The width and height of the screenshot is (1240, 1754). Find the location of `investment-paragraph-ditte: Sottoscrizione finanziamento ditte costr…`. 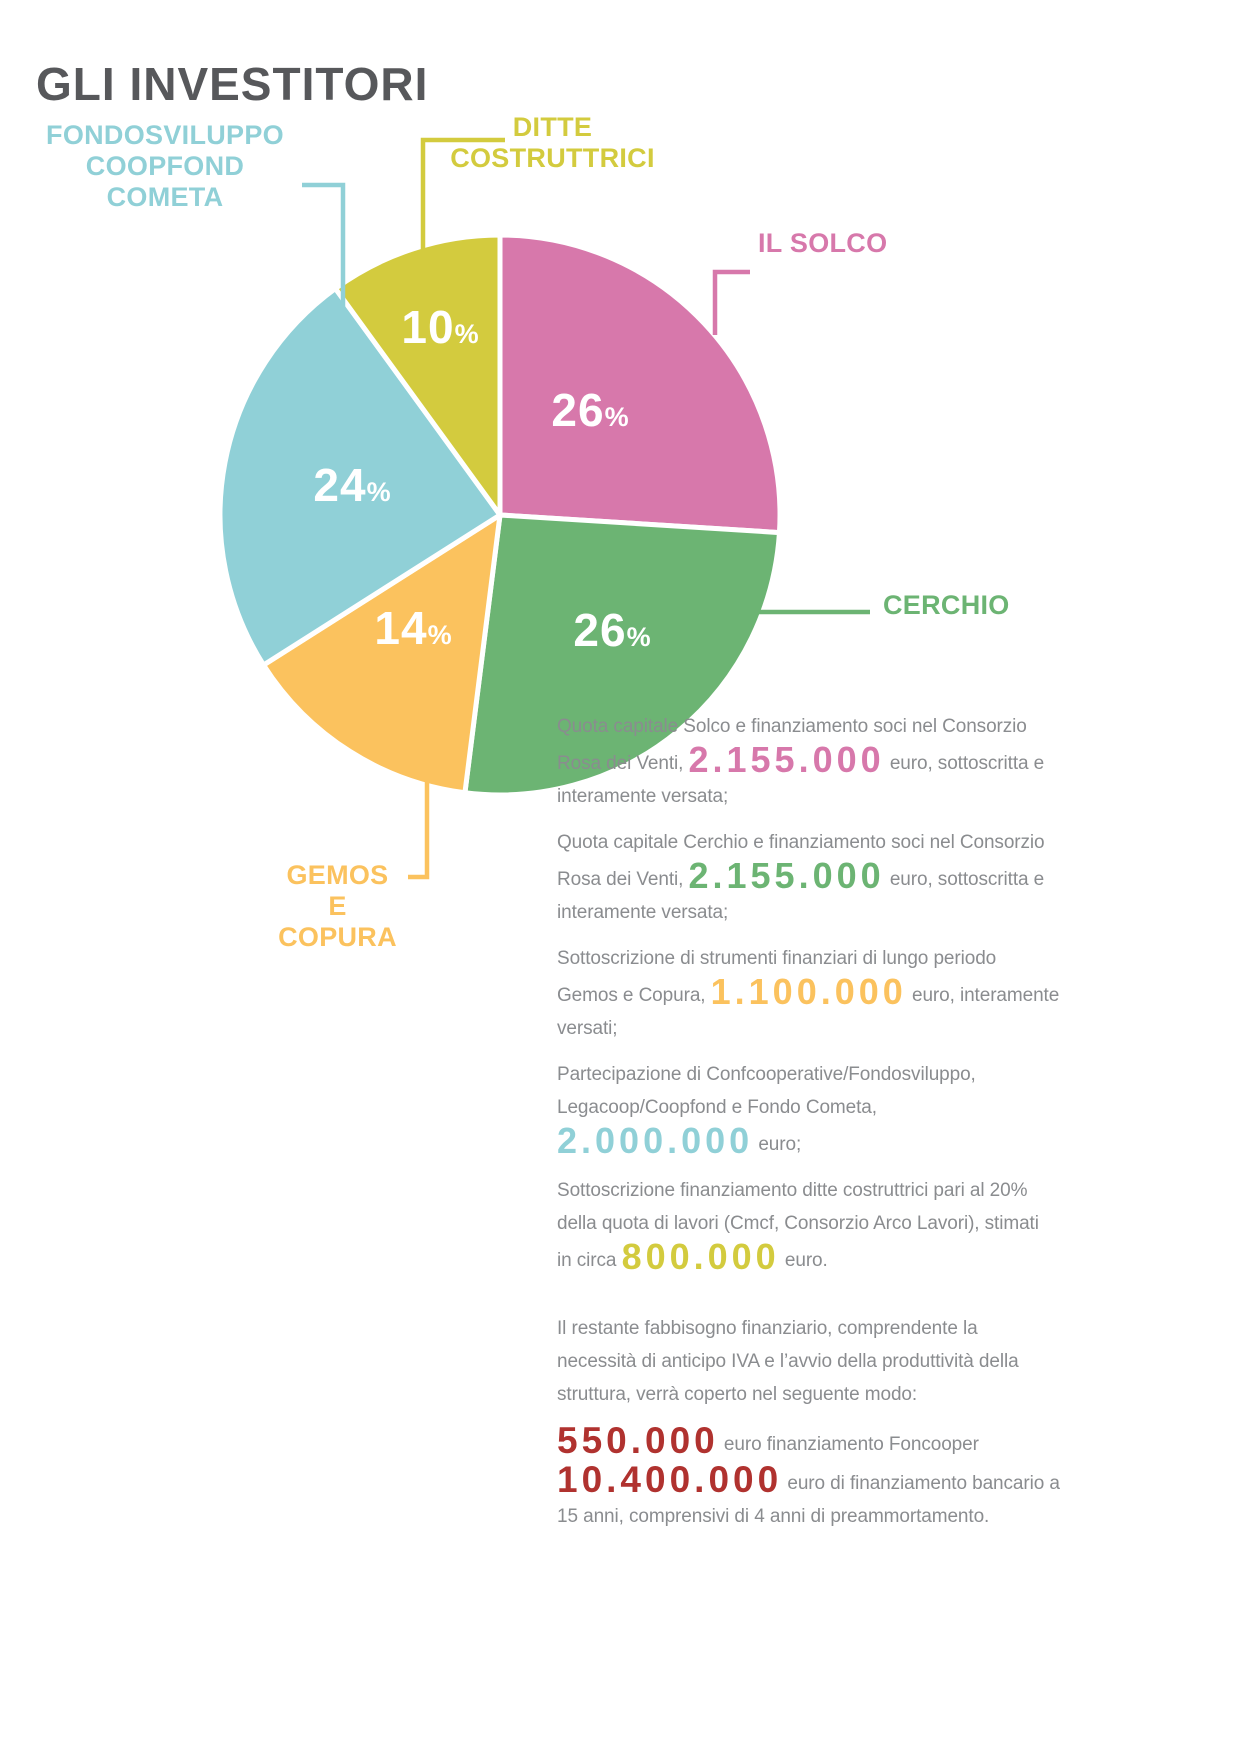

investment-paragraph-ditte: Sottoscrizione finanziamento ditte costr… is located at coordinates (872, 1225).